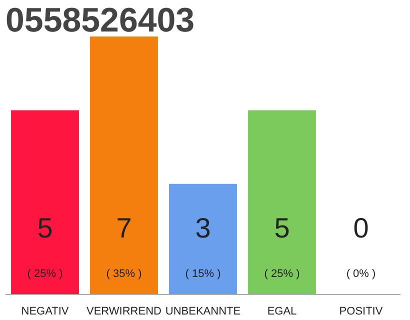 The image size is (410, 320). Describe the element at coordinates (100, 21) in the screenshot. I see `chart-title: 0558526403` at that location.